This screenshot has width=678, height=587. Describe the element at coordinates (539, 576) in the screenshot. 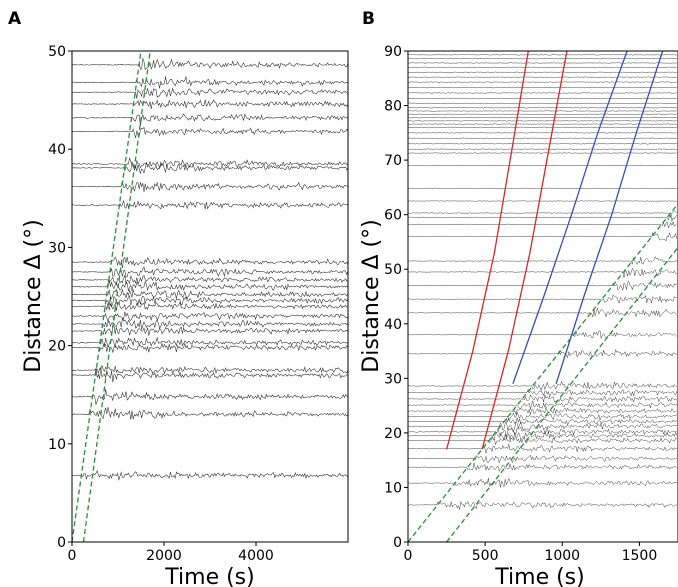

I see `x-axis-label-b: Time (s)` at that location.